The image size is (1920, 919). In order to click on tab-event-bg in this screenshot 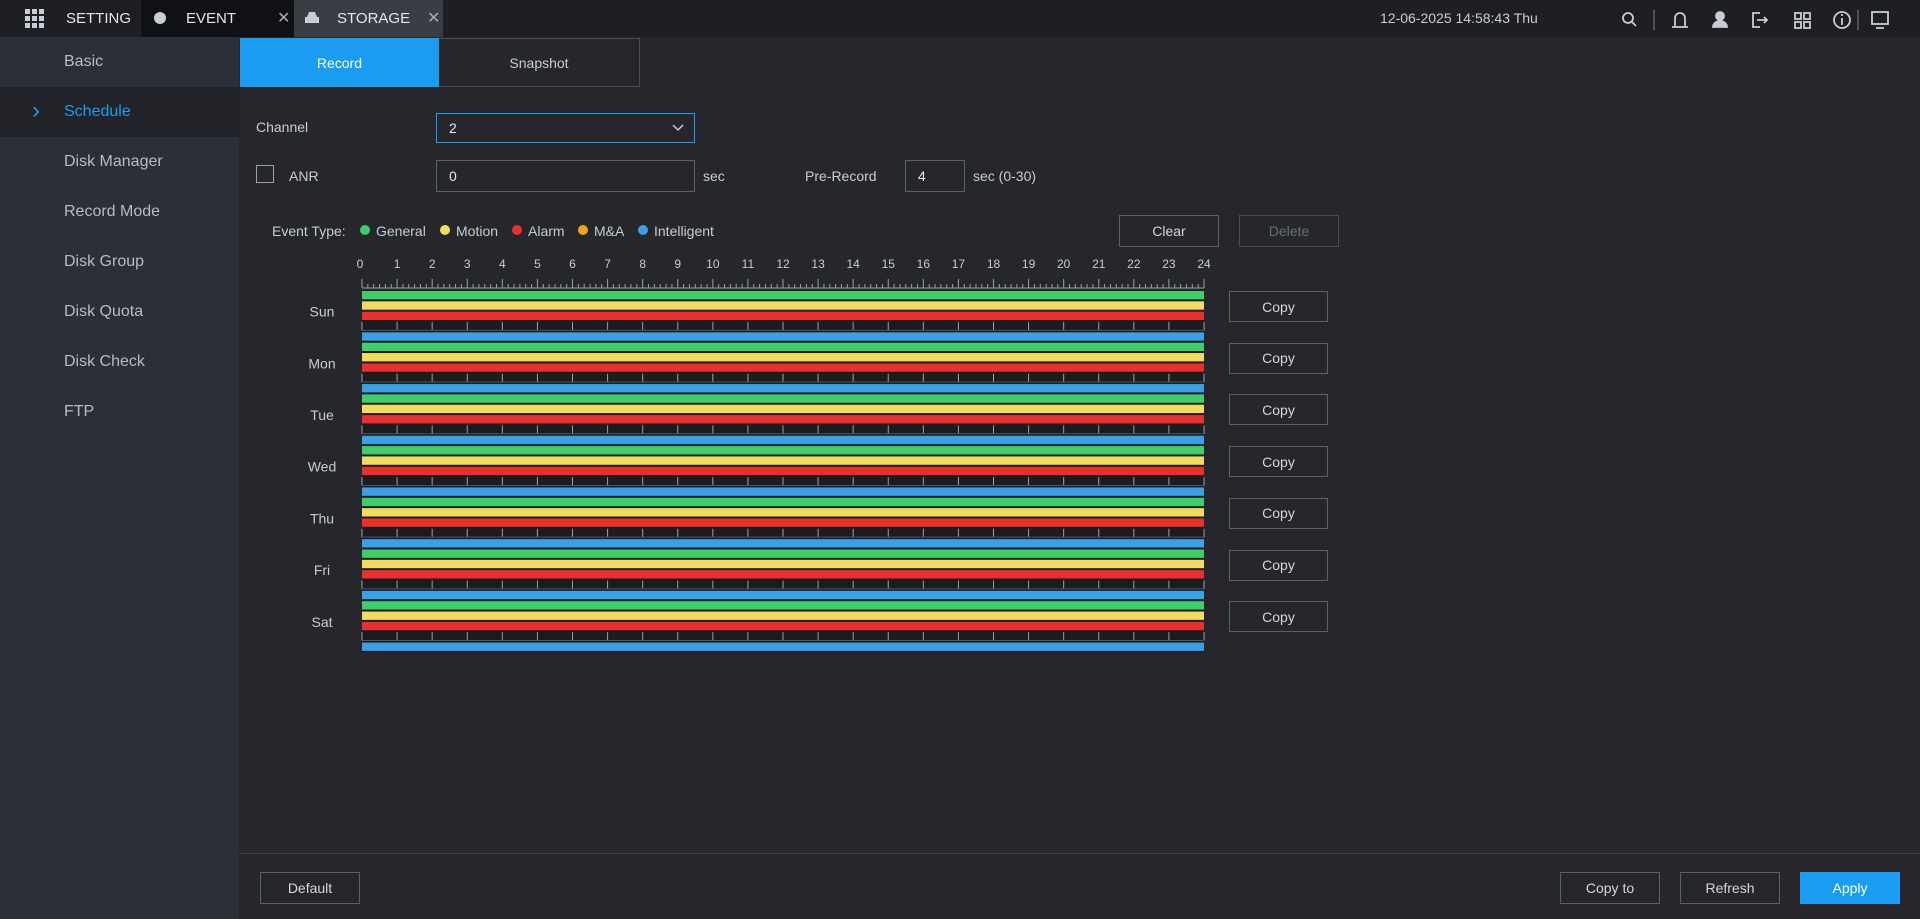, I will do `click(217, 18)`.